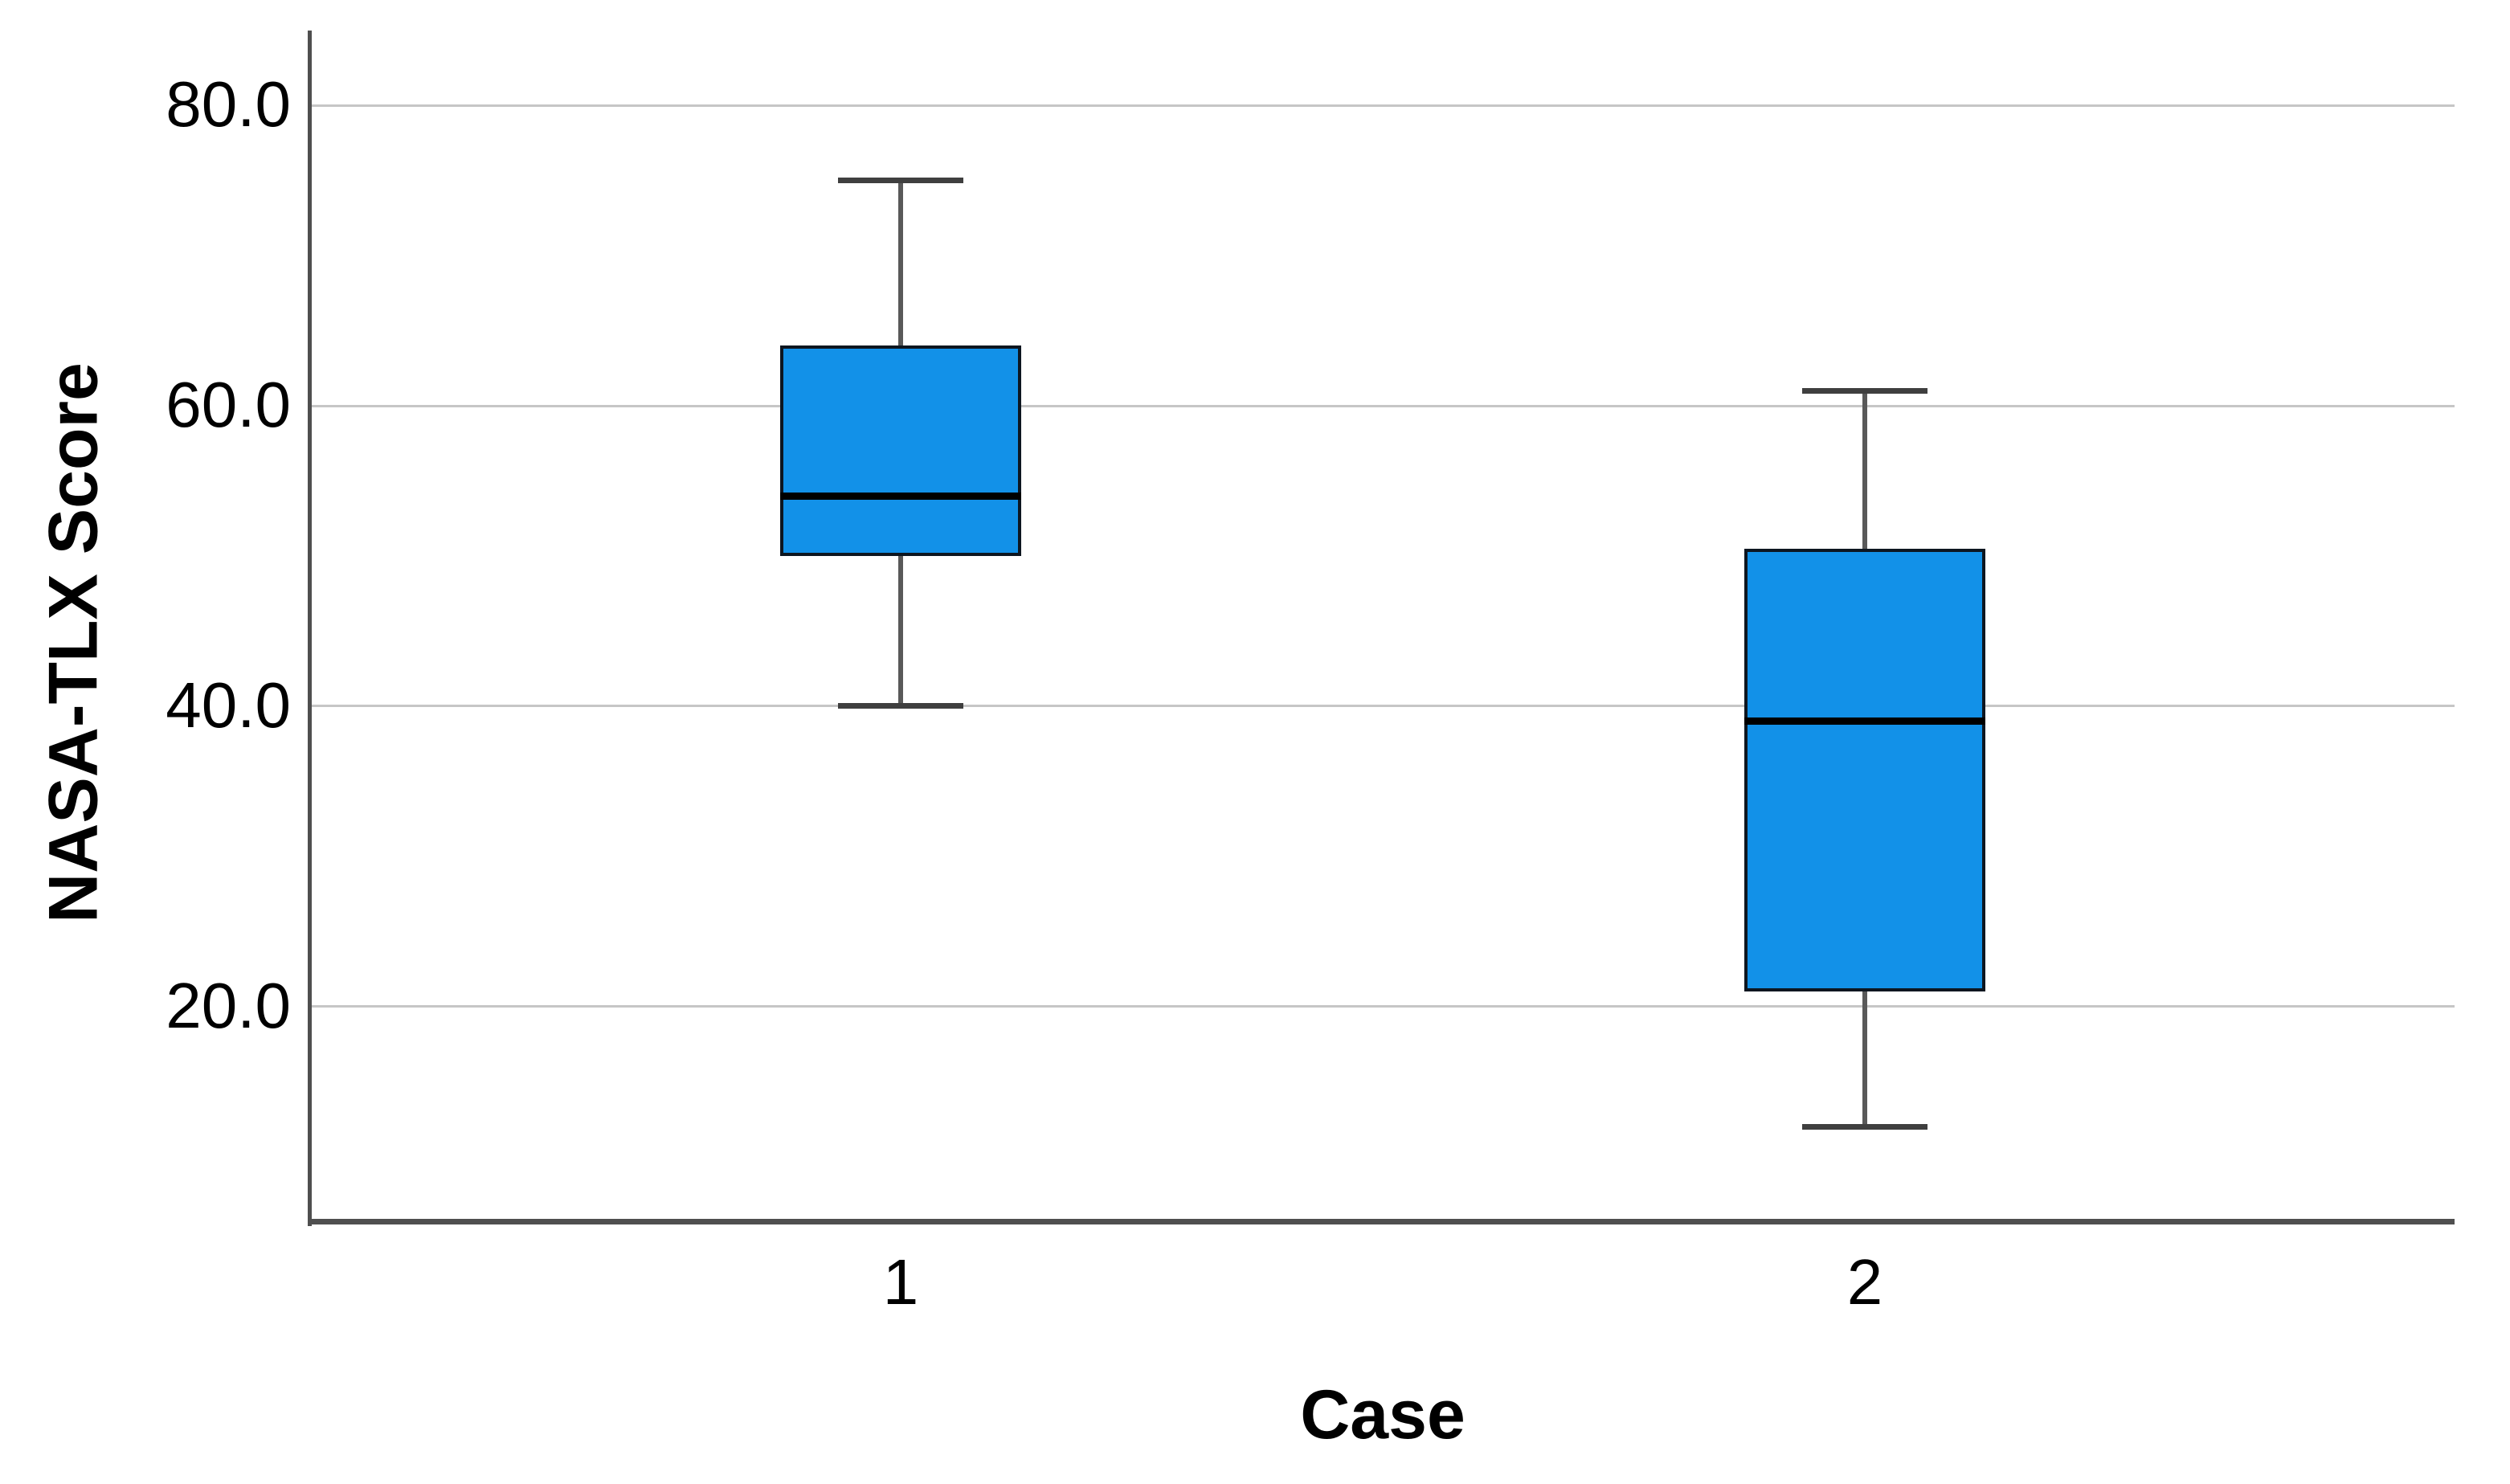  What do you see at coordinates (228, 404) in the screenshot?
I see `y-tick-label: 60.0` at bounding box center [228, 404].